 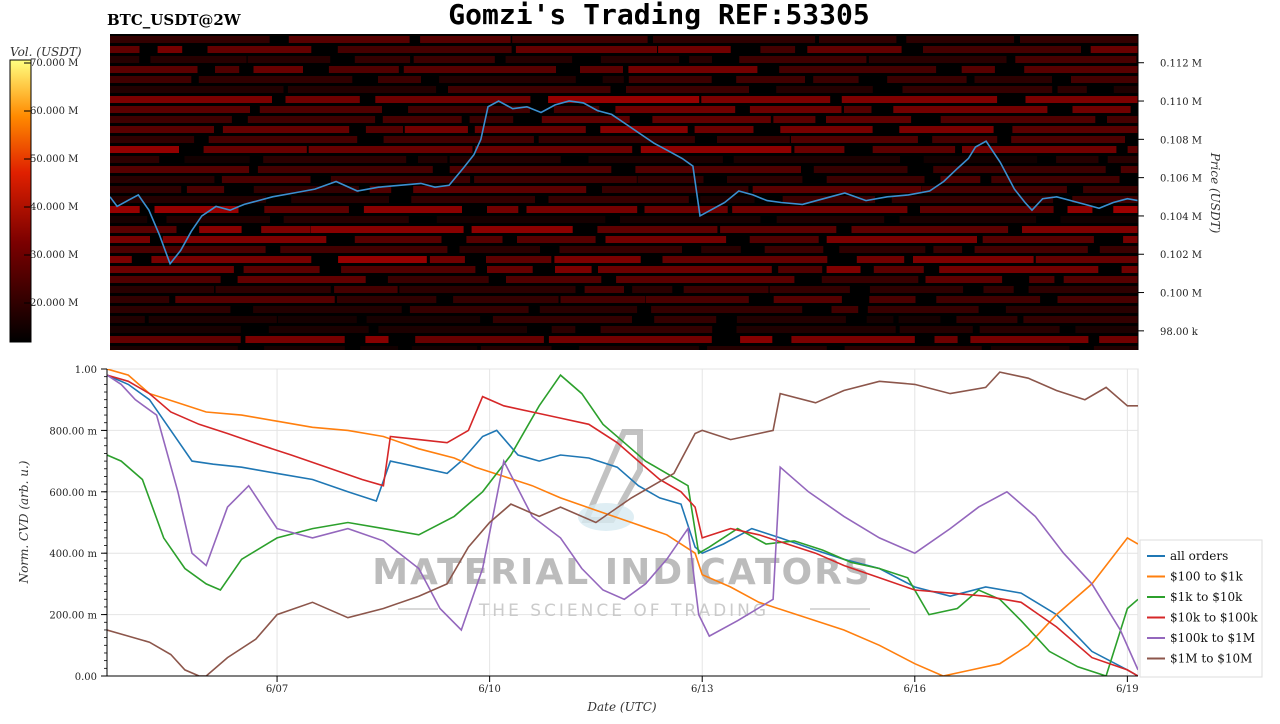 I want to click on cvd-y-tick-label: 600.00 m, so click(x=73, y=493).